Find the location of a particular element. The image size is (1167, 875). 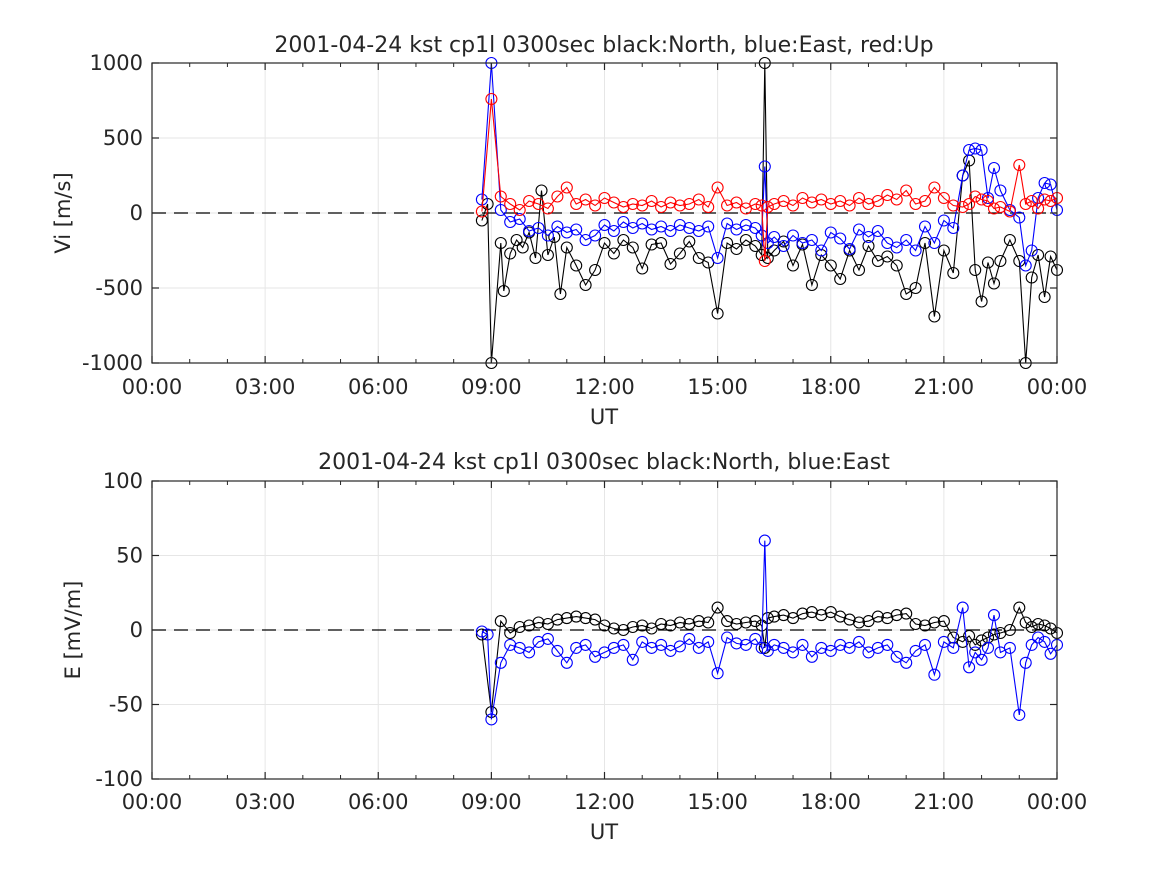

e-y-tick-label: 50 is located at coordinates (129, 556).